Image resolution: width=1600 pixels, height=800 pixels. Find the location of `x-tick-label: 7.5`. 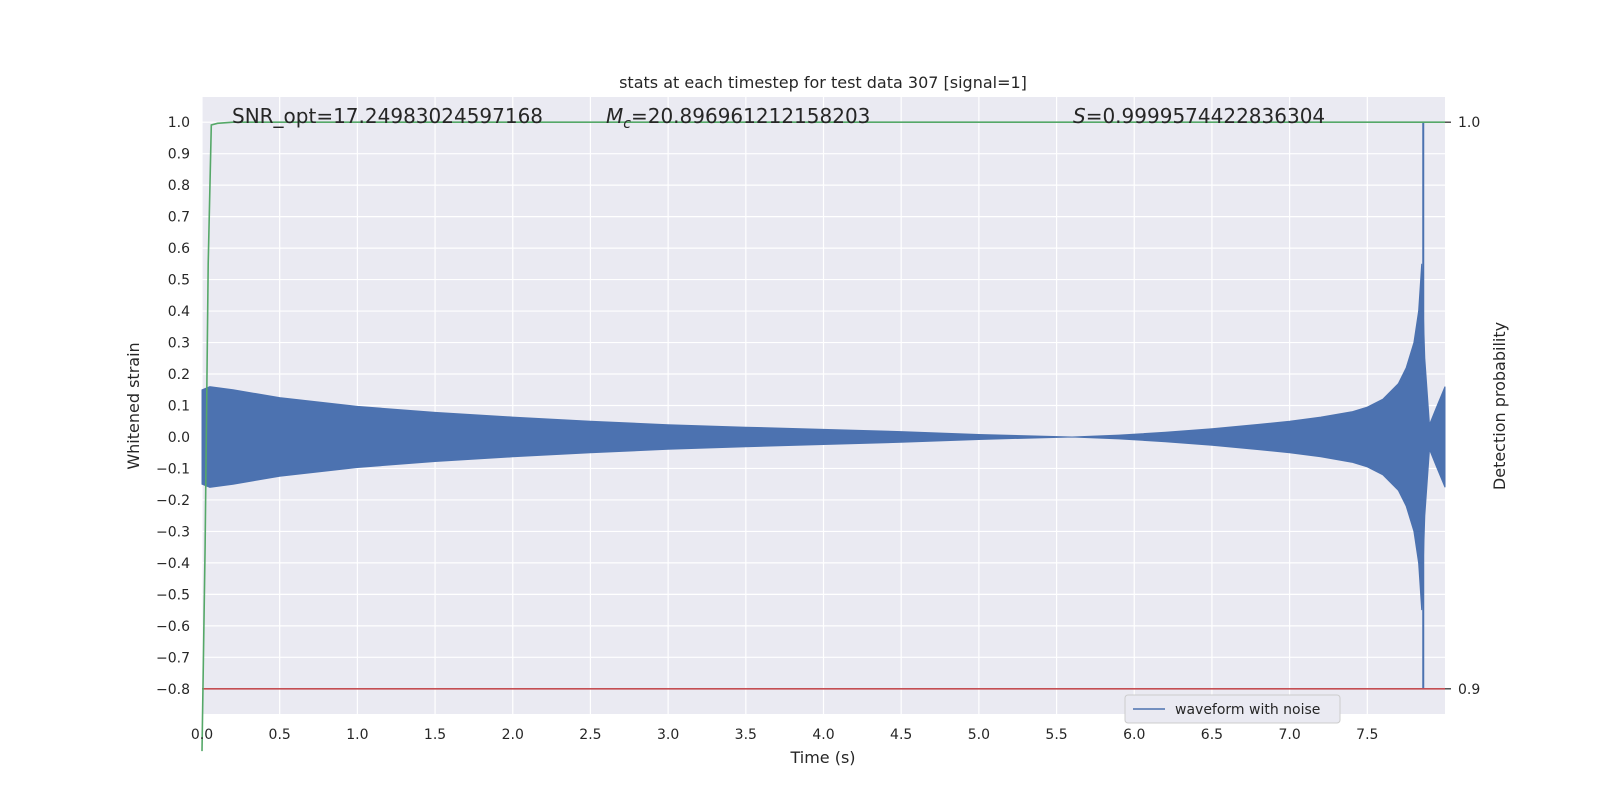

x-tick-label: 7.5 is located at coordinates (1367, 735).